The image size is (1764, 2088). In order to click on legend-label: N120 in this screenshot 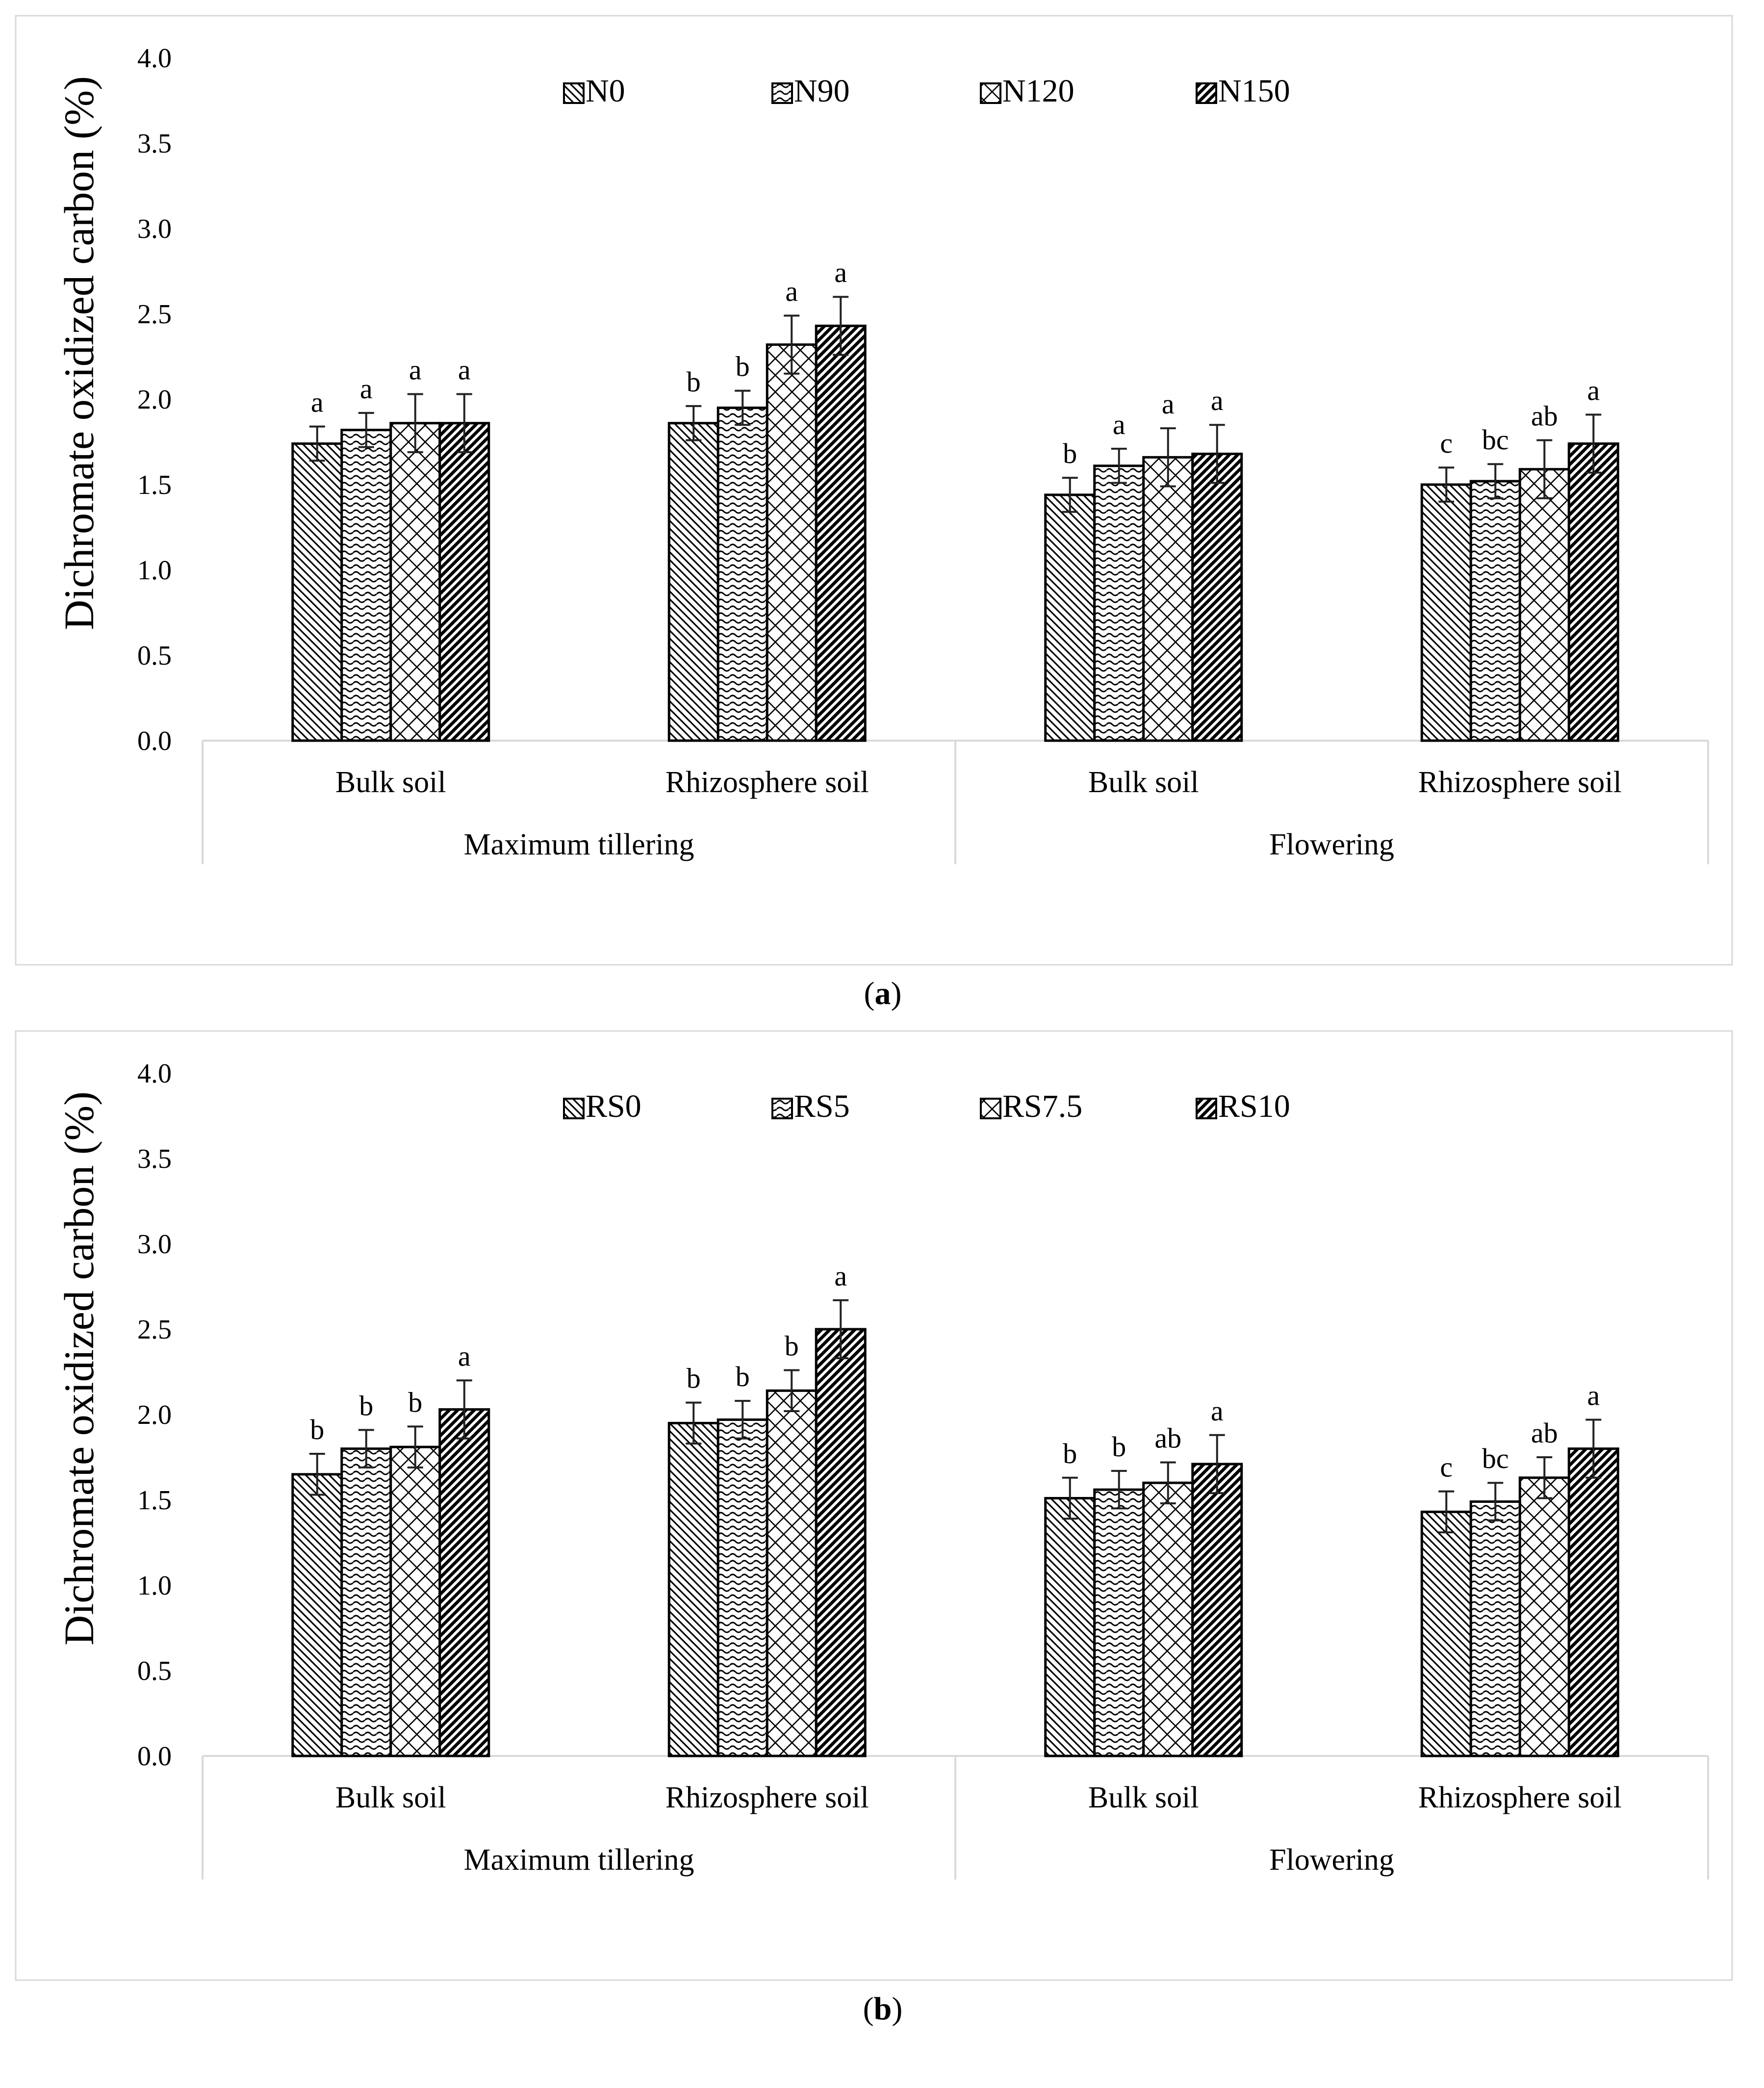, I will do `click(1038, 91)`.